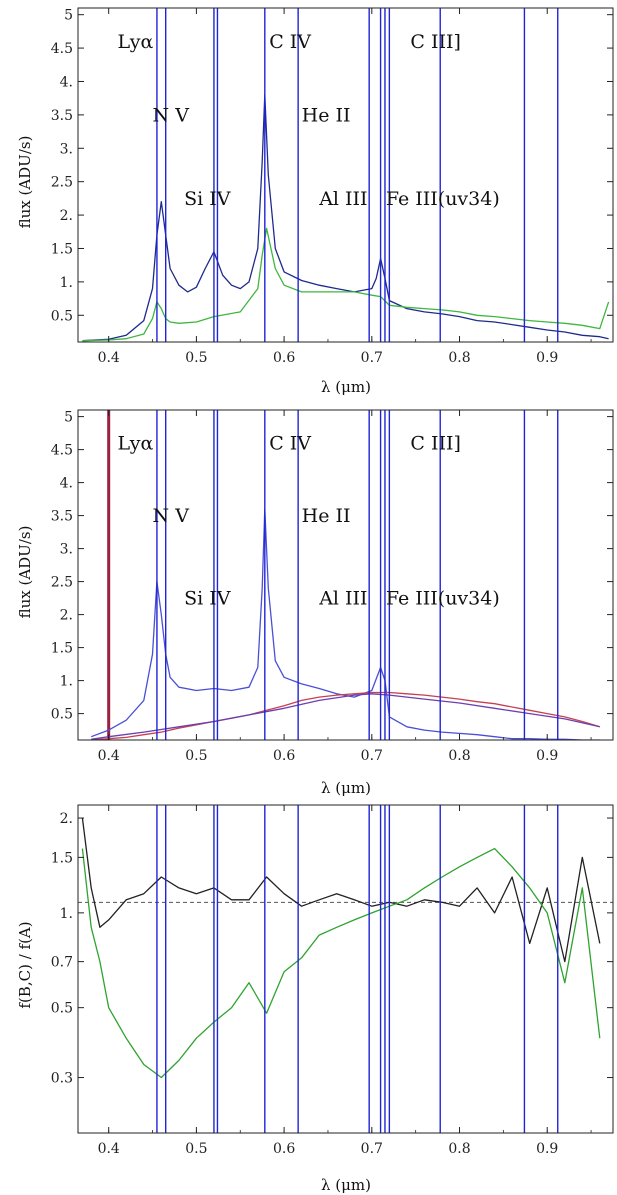  Describe the element at coordinates (62, 1079) in the screenshot. I see `y-tick-label: 0.3` at that location.